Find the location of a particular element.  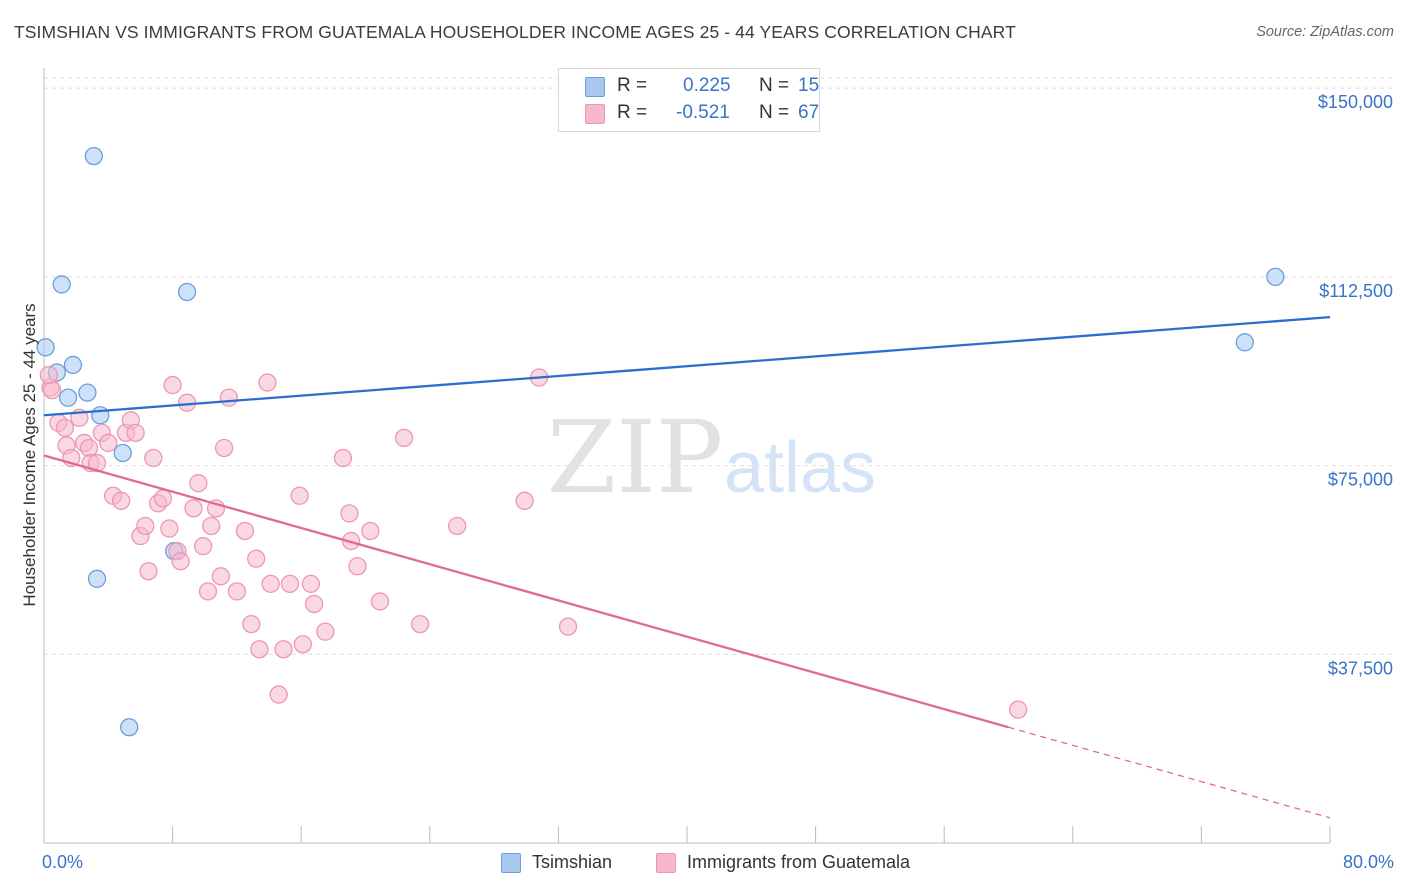

y-tick-label: $75,000 is located at coordinates (1360, 480).